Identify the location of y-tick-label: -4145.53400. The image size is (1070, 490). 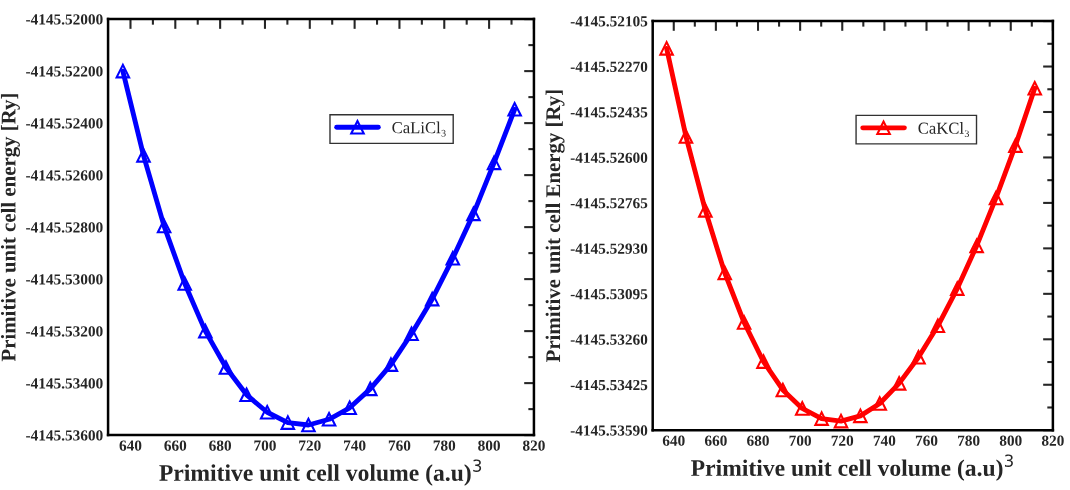
(64, 383).